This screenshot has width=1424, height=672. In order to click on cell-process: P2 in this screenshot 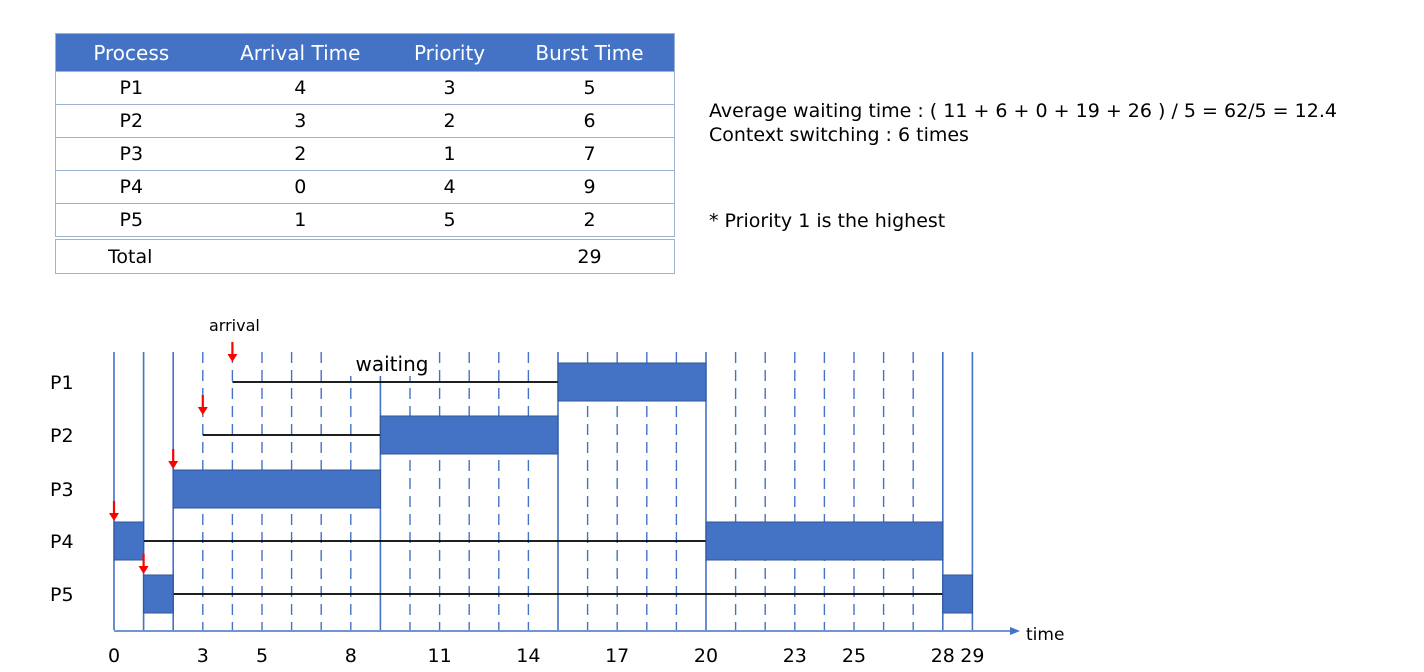, I will do `click(131, 121)`.